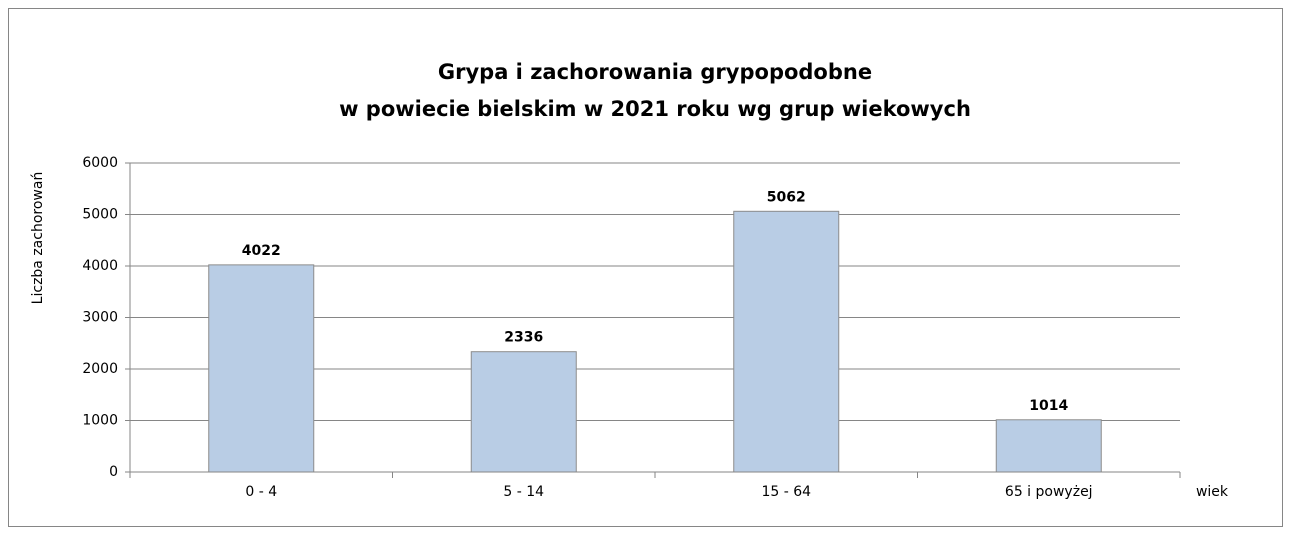 The height and width of the screenshot is (535, 1291). What do you see at coordinates (100, 163) in the screenshot?
I see `y-tick-label: 6000` at bounding box center [100, 163].